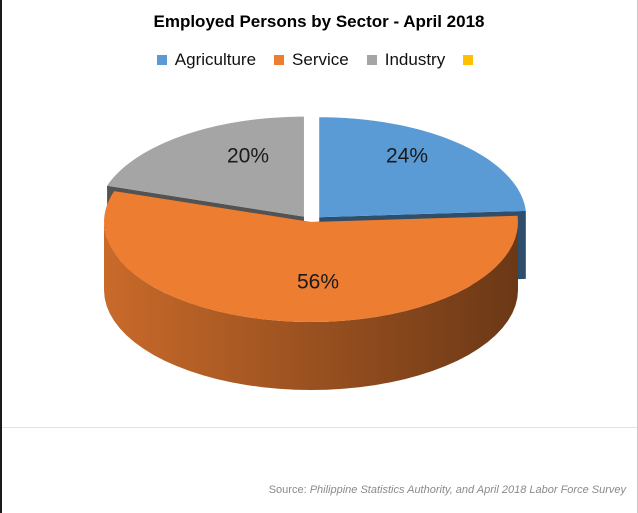 The width and height of the screenshot is (638, 513). What do you see at coordinates (205, 166) in the screenshot?
I see `pie-top-industry` at bounding box center [205, 166].